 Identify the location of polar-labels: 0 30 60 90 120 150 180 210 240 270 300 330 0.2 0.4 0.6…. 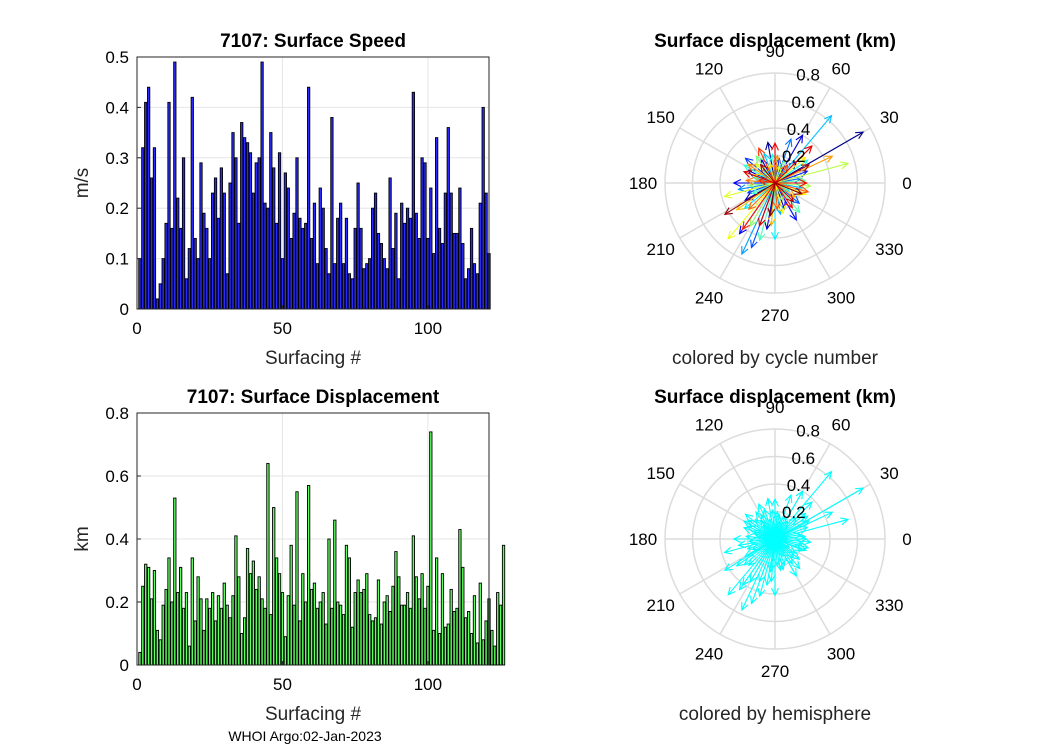
(770, 539).